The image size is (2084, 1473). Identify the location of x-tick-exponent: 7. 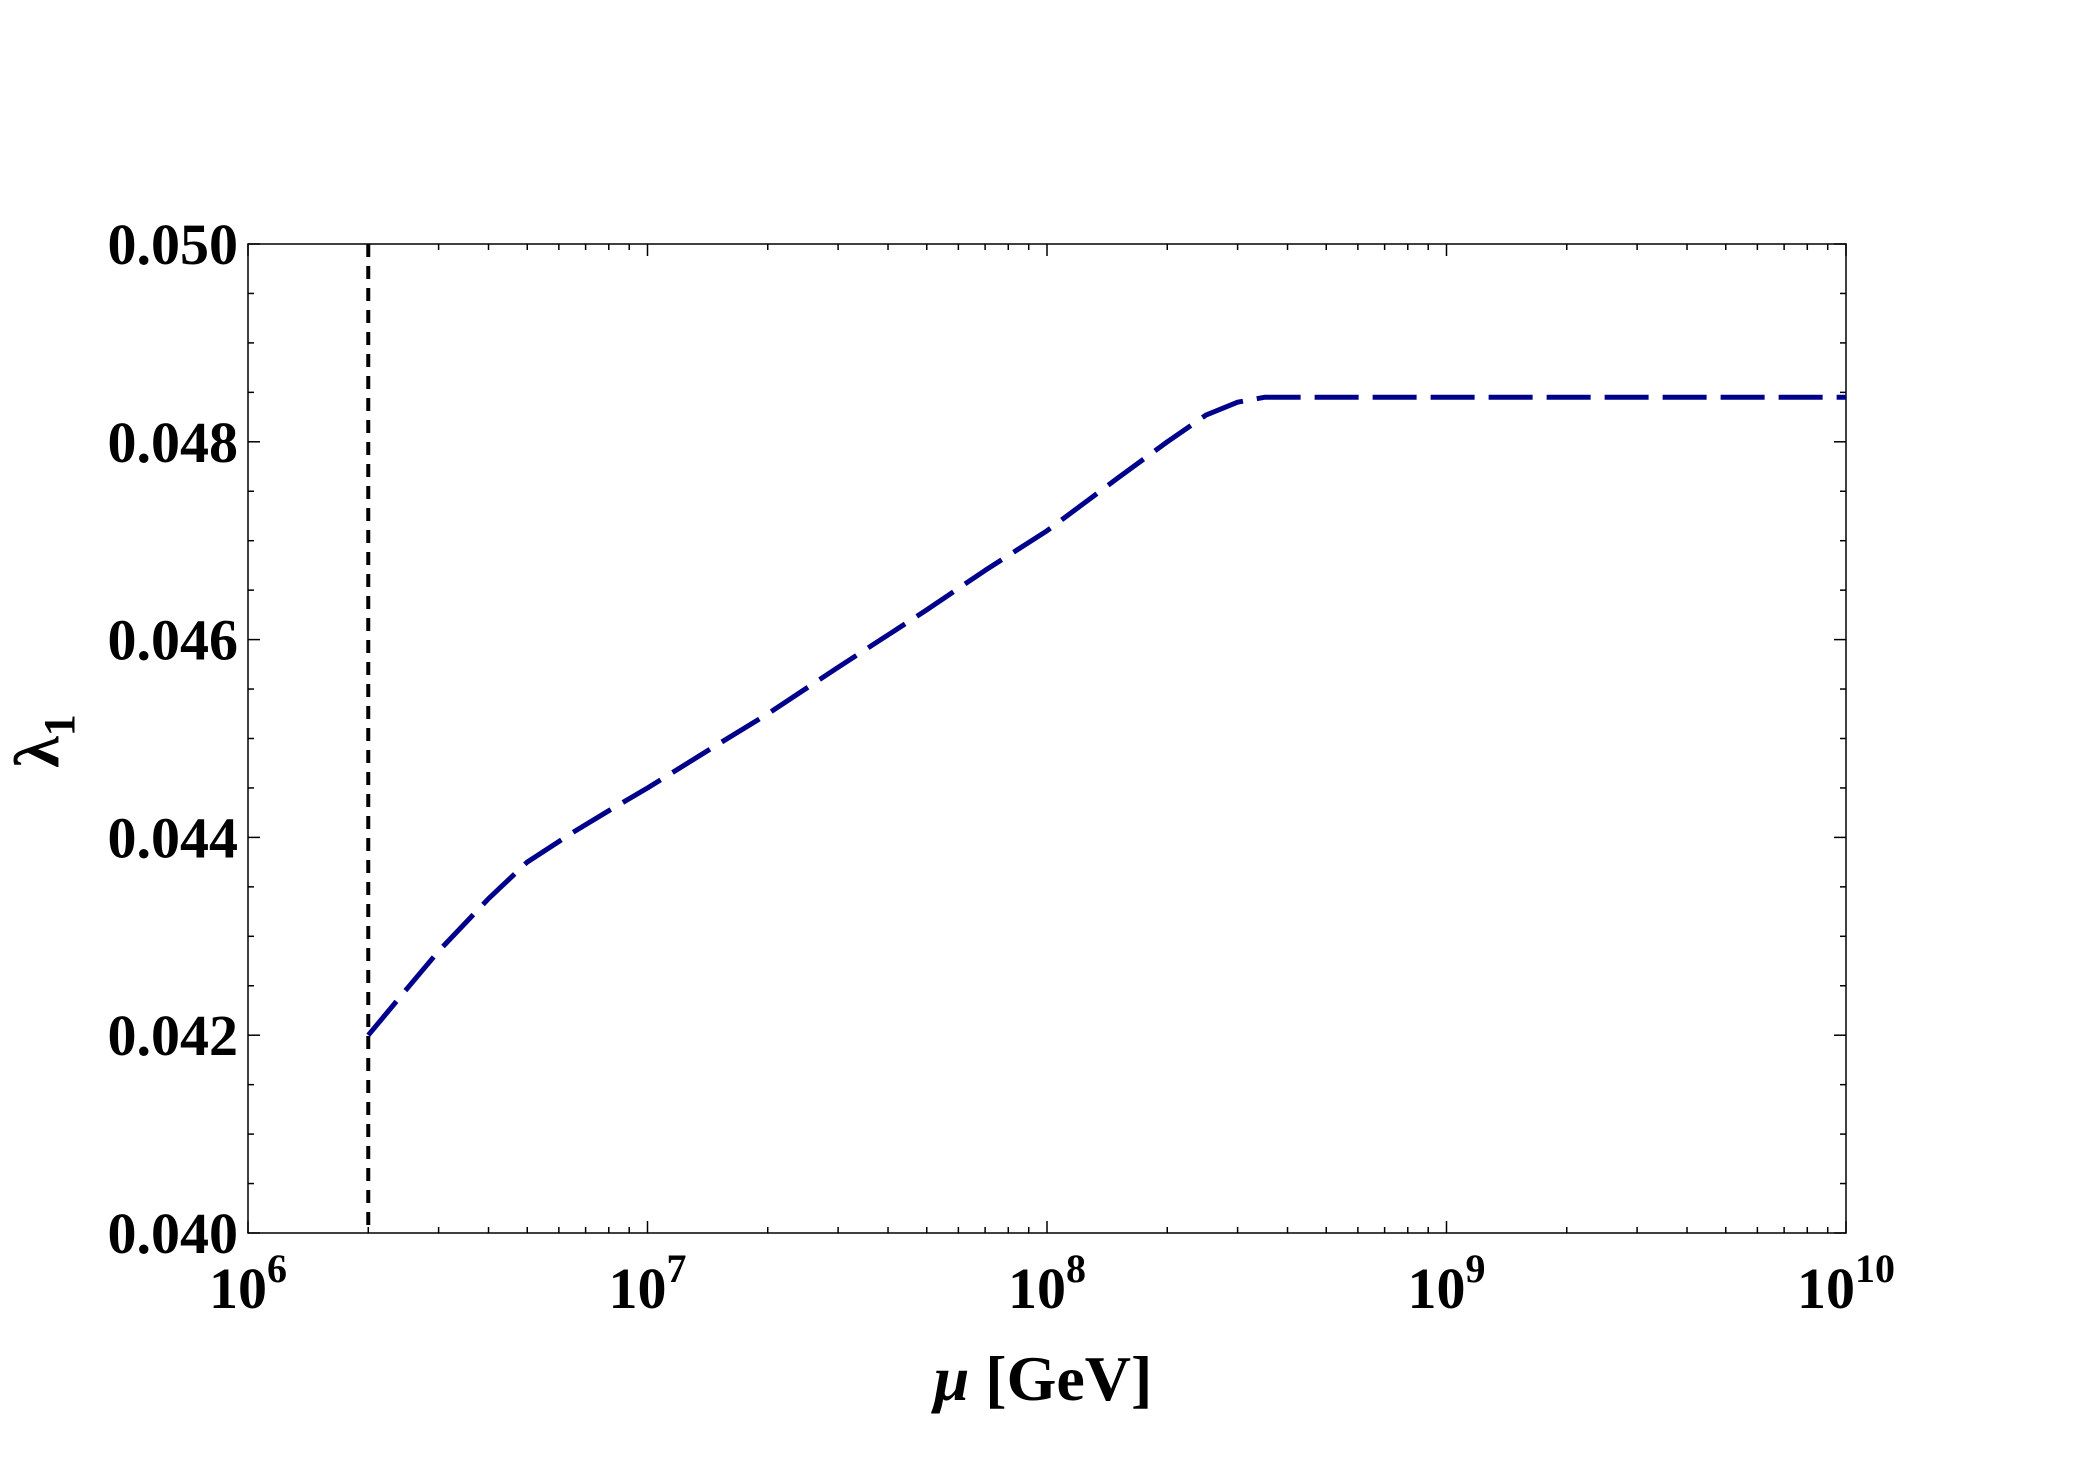
(677, 1268).